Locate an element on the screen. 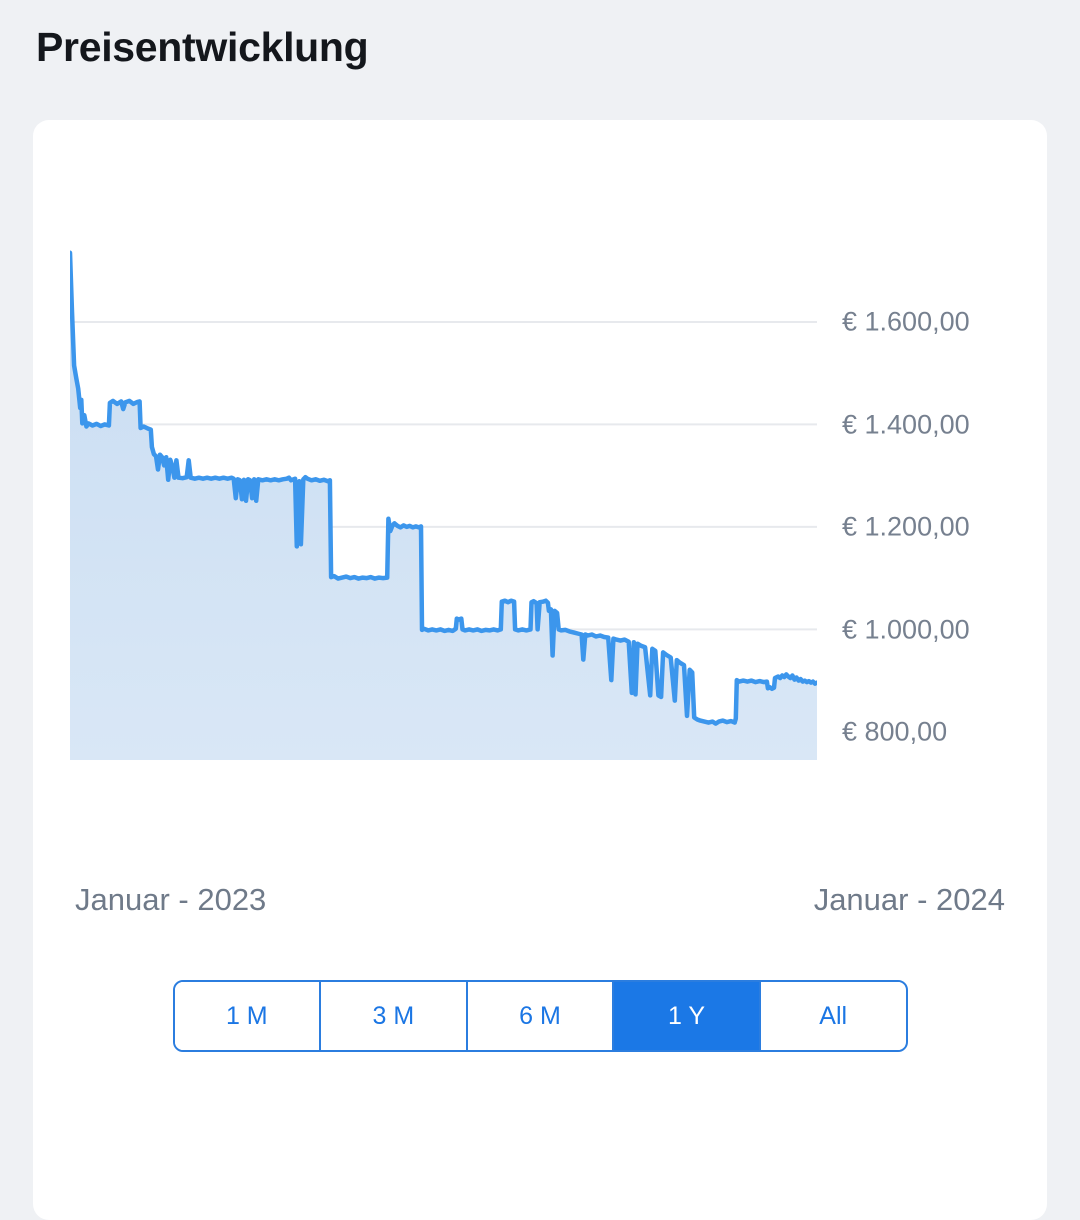 The width and height of the screenshot is (1080, 1220). range-button-all: All is located at coordinates (832, 1016).